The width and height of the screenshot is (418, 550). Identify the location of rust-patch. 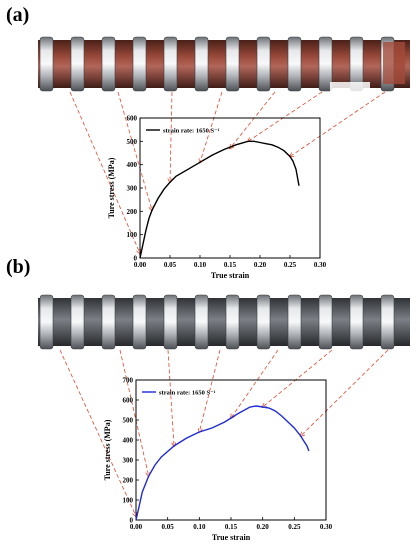
(394, 63).